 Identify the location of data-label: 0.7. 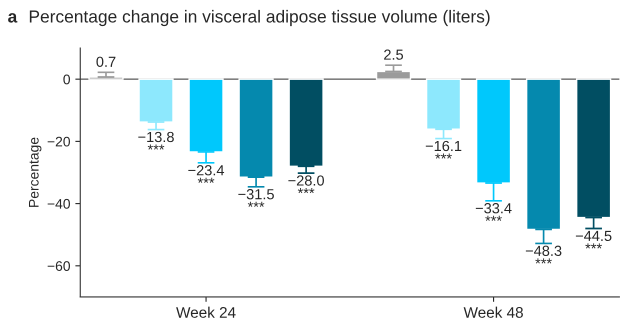
(106, 61).